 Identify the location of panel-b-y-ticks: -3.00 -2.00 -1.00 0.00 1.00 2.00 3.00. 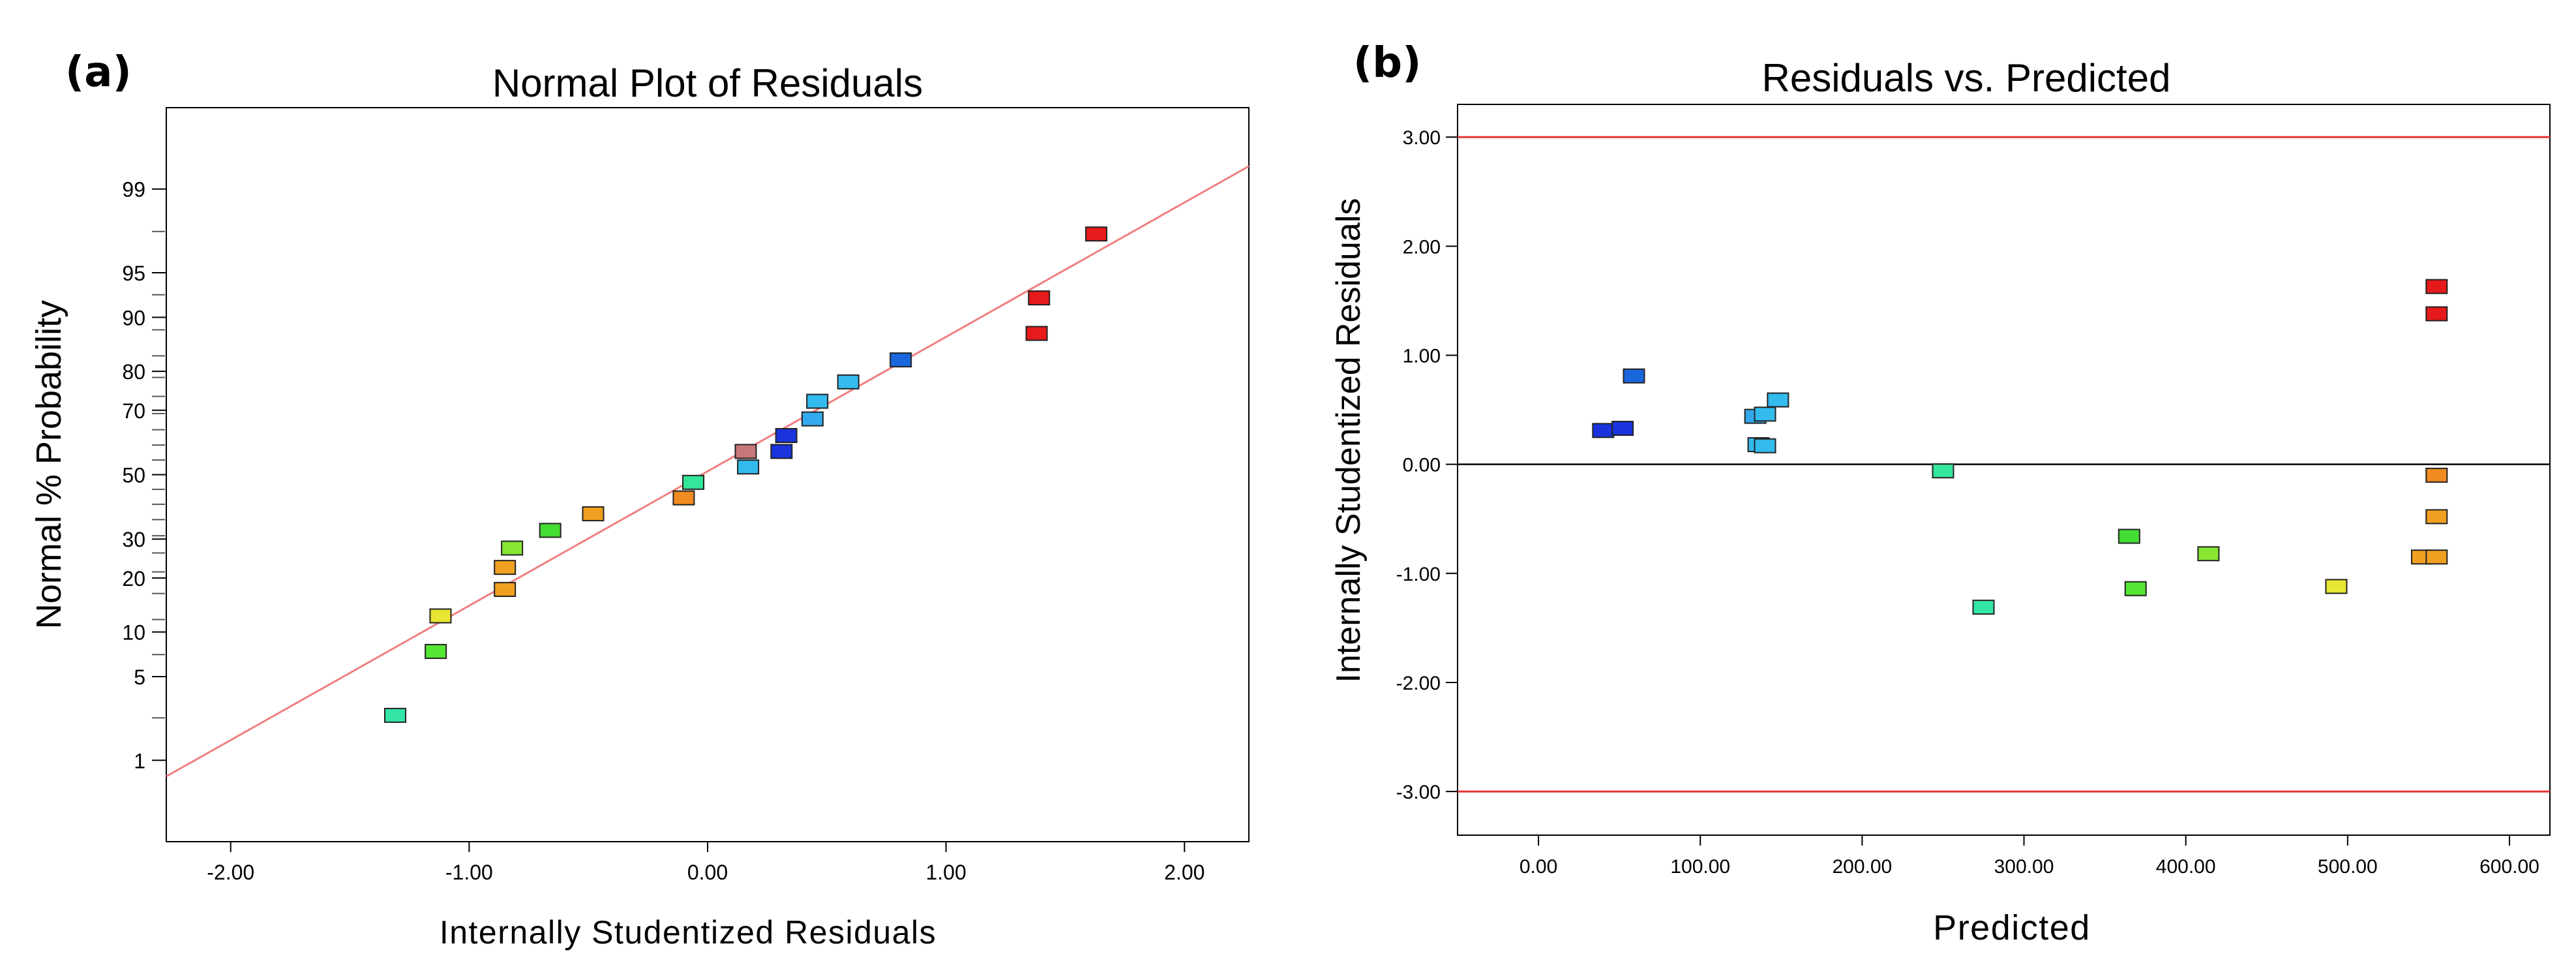
(1427, 465).